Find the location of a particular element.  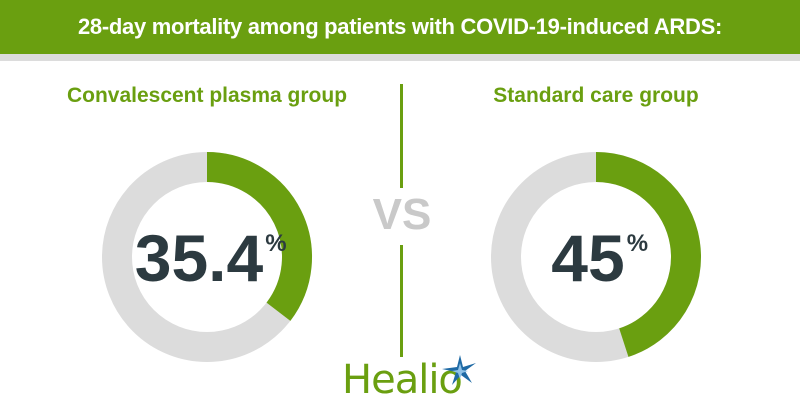

divider-bottom is located at coordinates (401, 301).